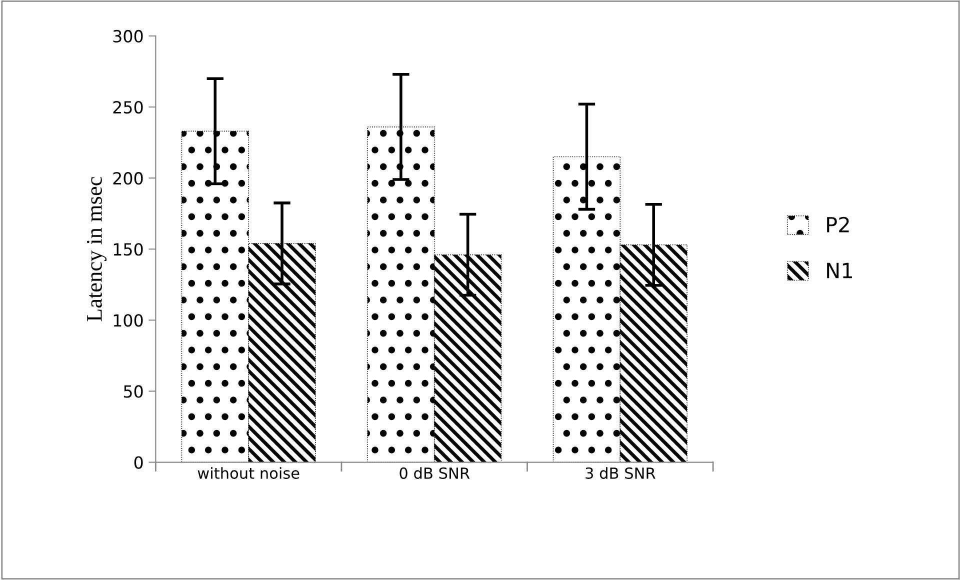  What do you see at coordinates (435, 473) in the screenshot?
I see `x-tick-label: 0 dB SNR` at bounding box center [435, 473].